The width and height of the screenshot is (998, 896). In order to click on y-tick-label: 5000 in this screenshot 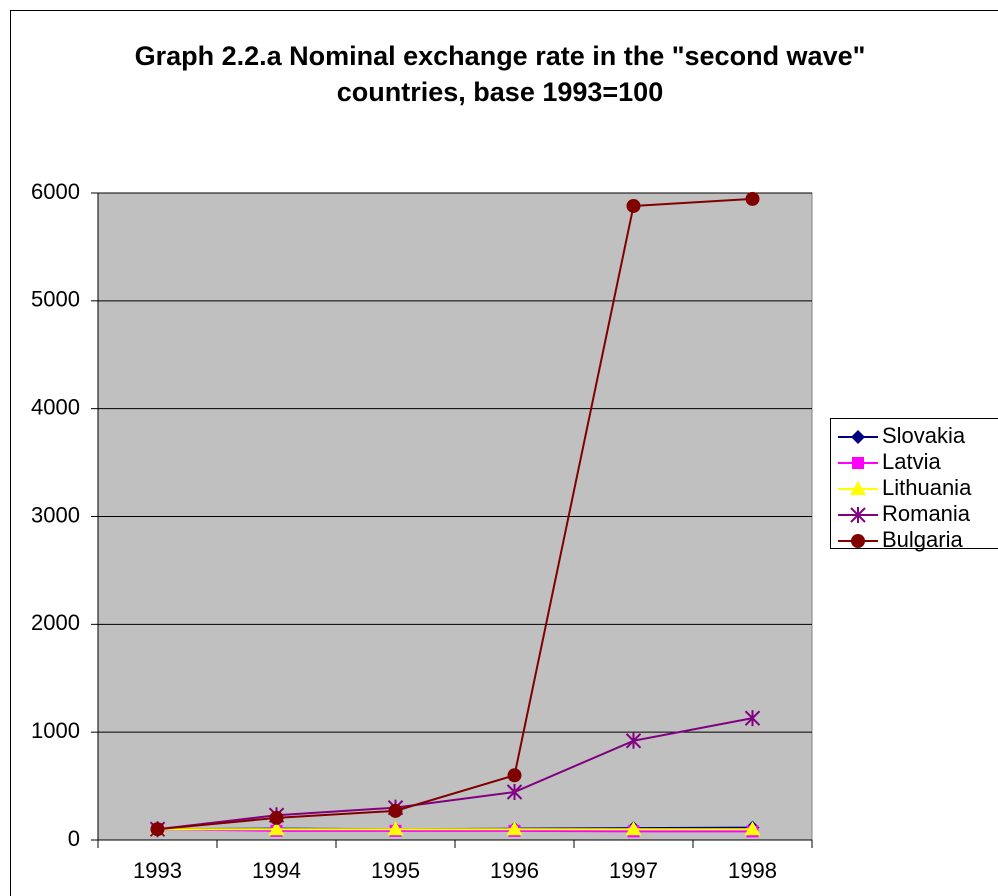, I will do `click(55, 299)`.